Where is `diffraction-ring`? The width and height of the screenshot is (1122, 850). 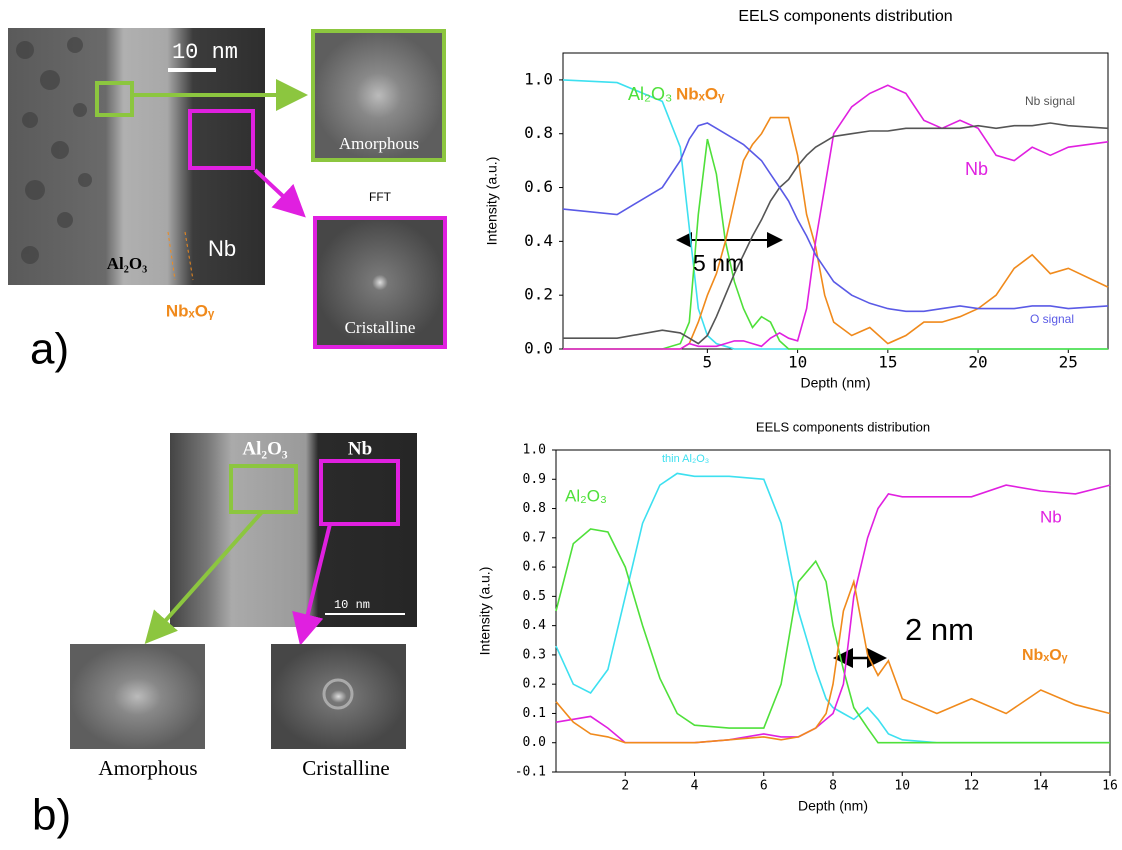
diffraction-ring is located at coordinates (338, 694).